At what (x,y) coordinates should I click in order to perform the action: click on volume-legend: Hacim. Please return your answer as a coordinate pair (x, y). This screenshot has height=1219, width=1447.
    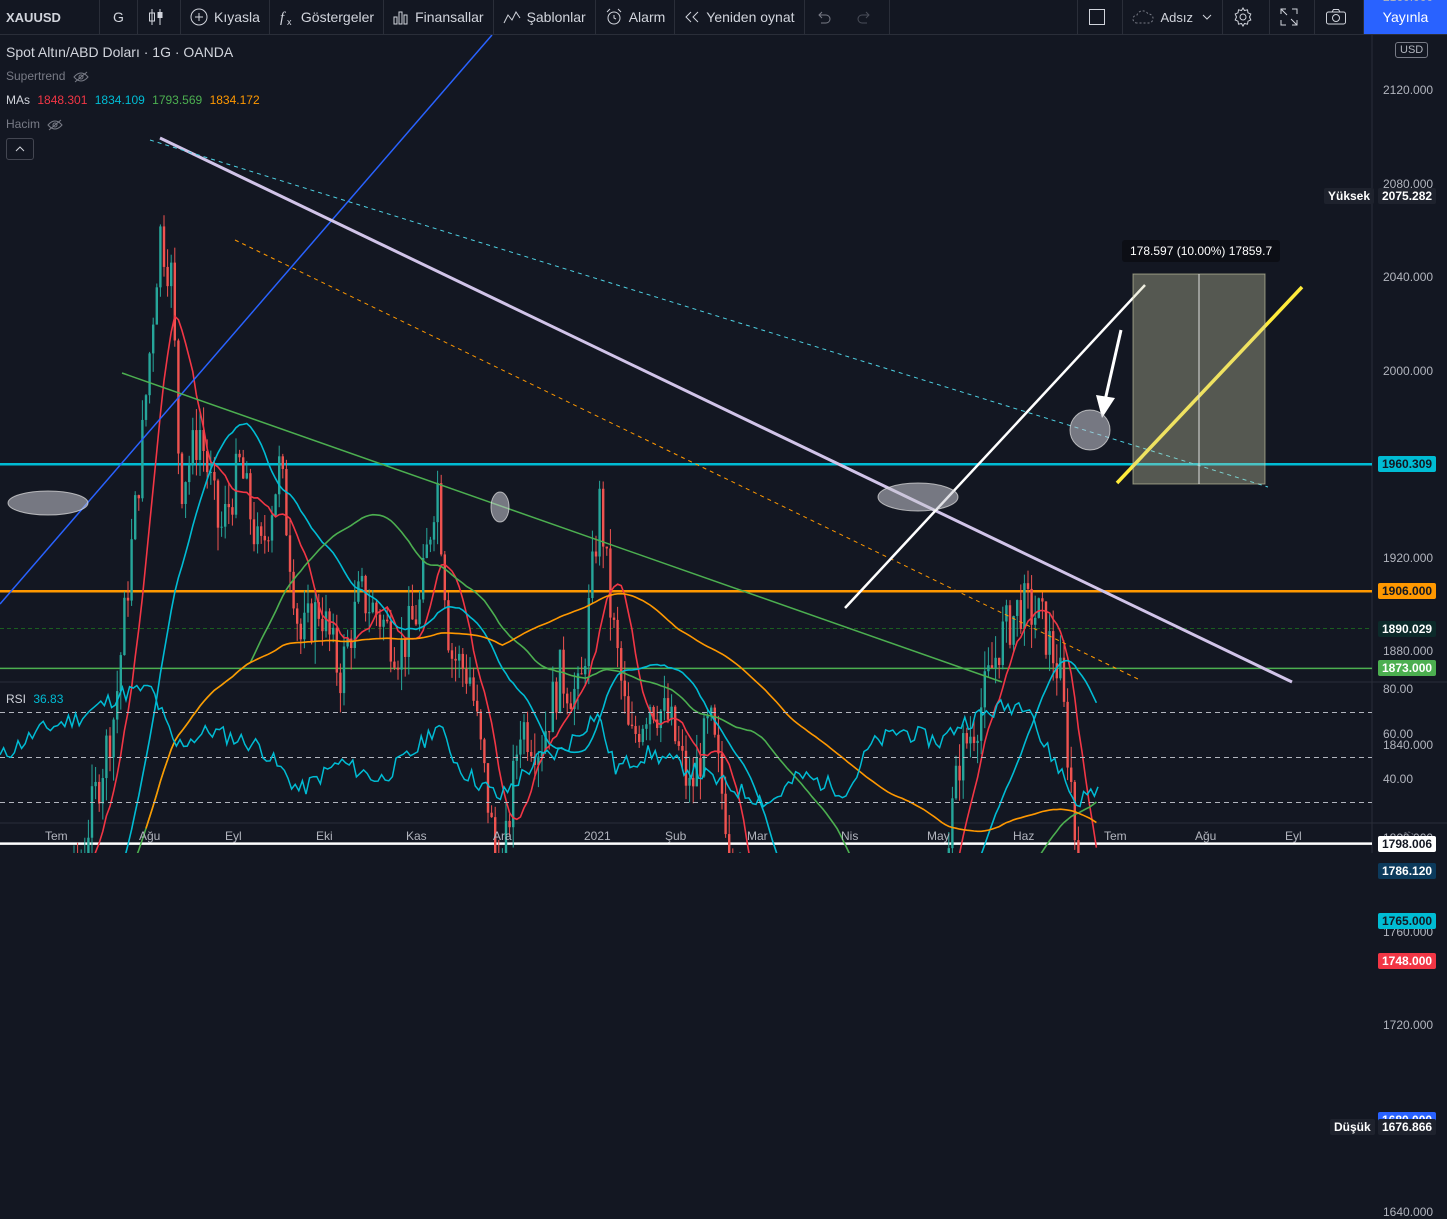
    Looking at the image, I should click on (34, 124).